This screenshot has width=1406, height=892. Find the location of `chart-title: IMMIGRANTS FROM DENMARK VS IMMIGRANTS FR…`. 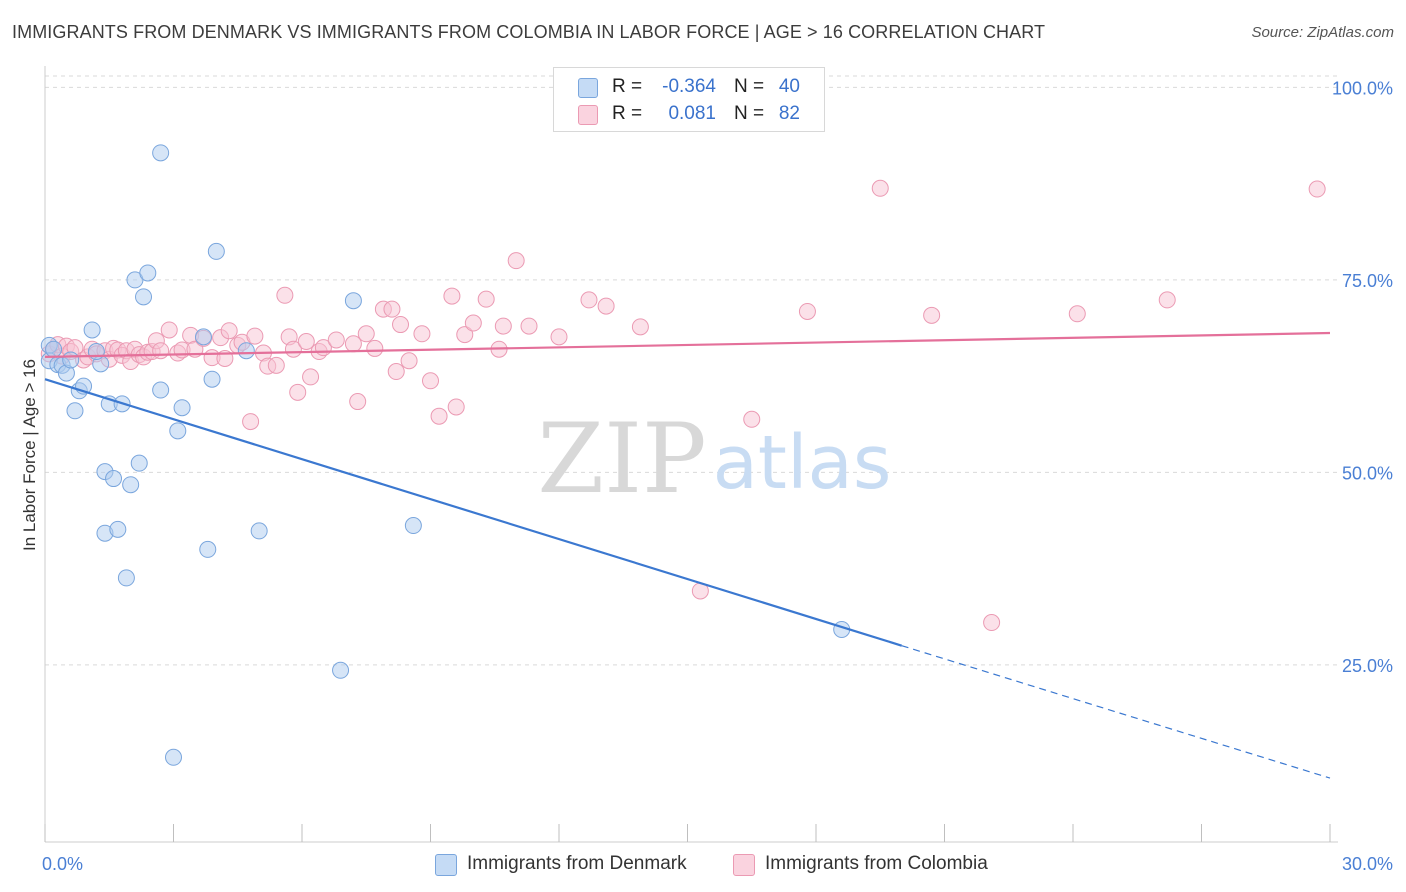

chart-title: IMMIGRANTS FROM DENMARK VS IMMIGRANTS FR… is located at coordinates (529, 32).